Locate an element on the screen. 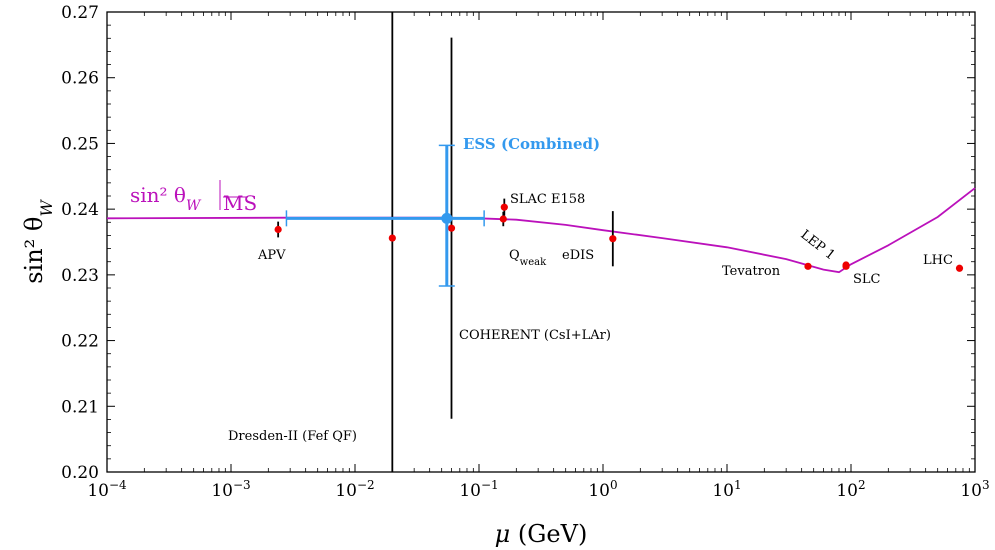 The height and width of the screenshot is (550, 995). label-lep-1: LEP 1 is located at coordinates (818, 245).